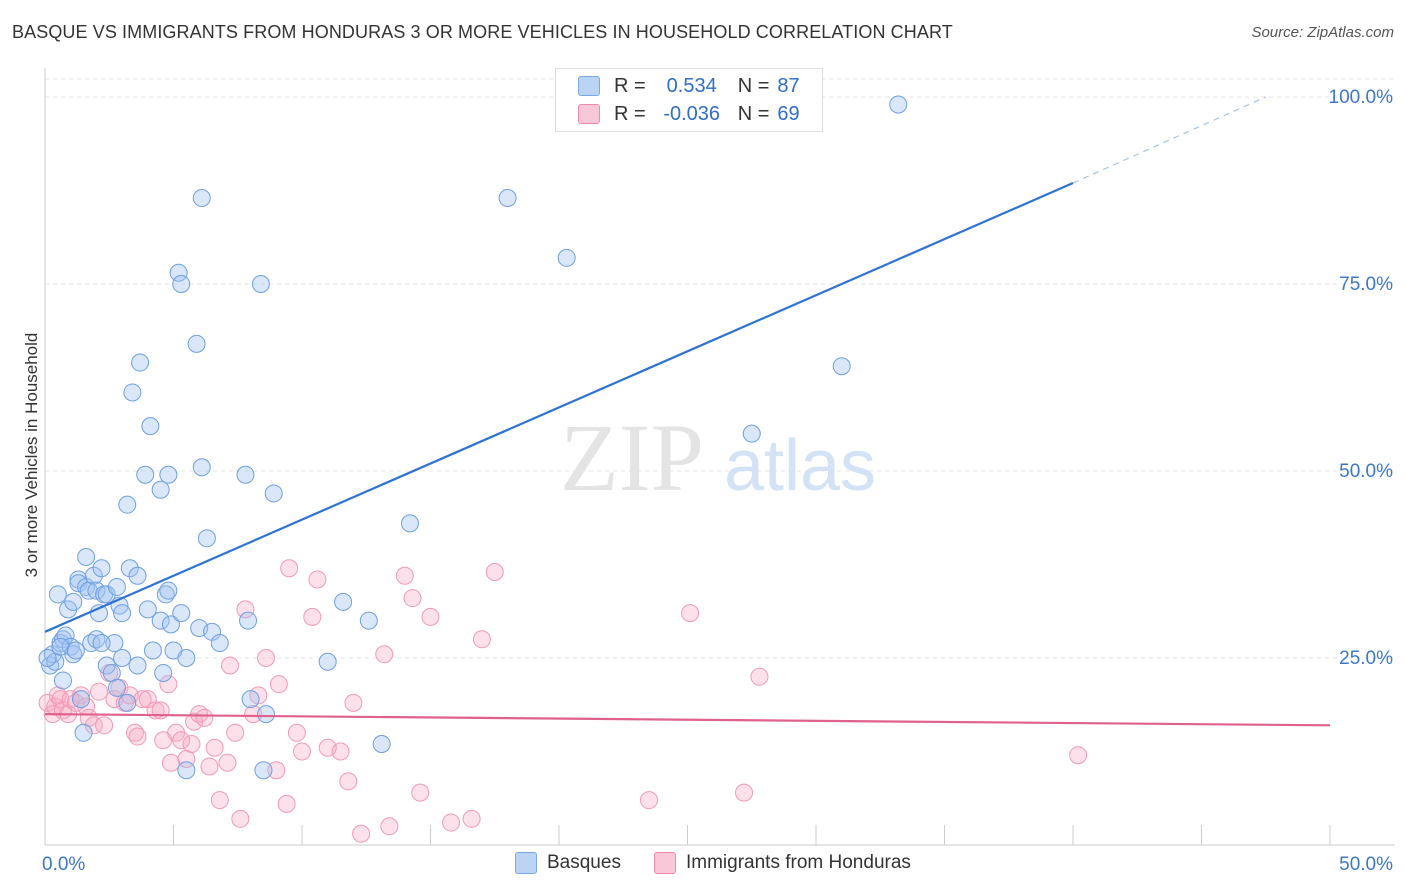  I want to click on basques-swatch, so click(589, 86).